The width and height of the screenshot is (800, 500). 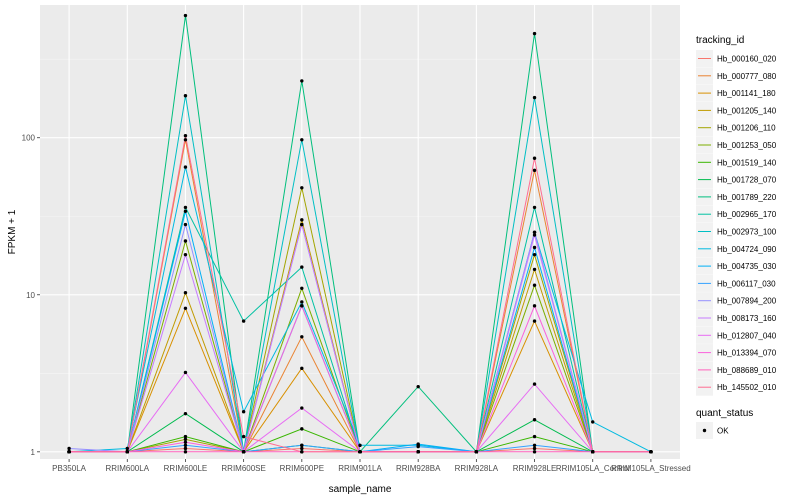 What do you see at coordinates (360, 468) in the screenshot?
I see `x-tick-label: RRIM901LA` at bounding box center [360, 468].